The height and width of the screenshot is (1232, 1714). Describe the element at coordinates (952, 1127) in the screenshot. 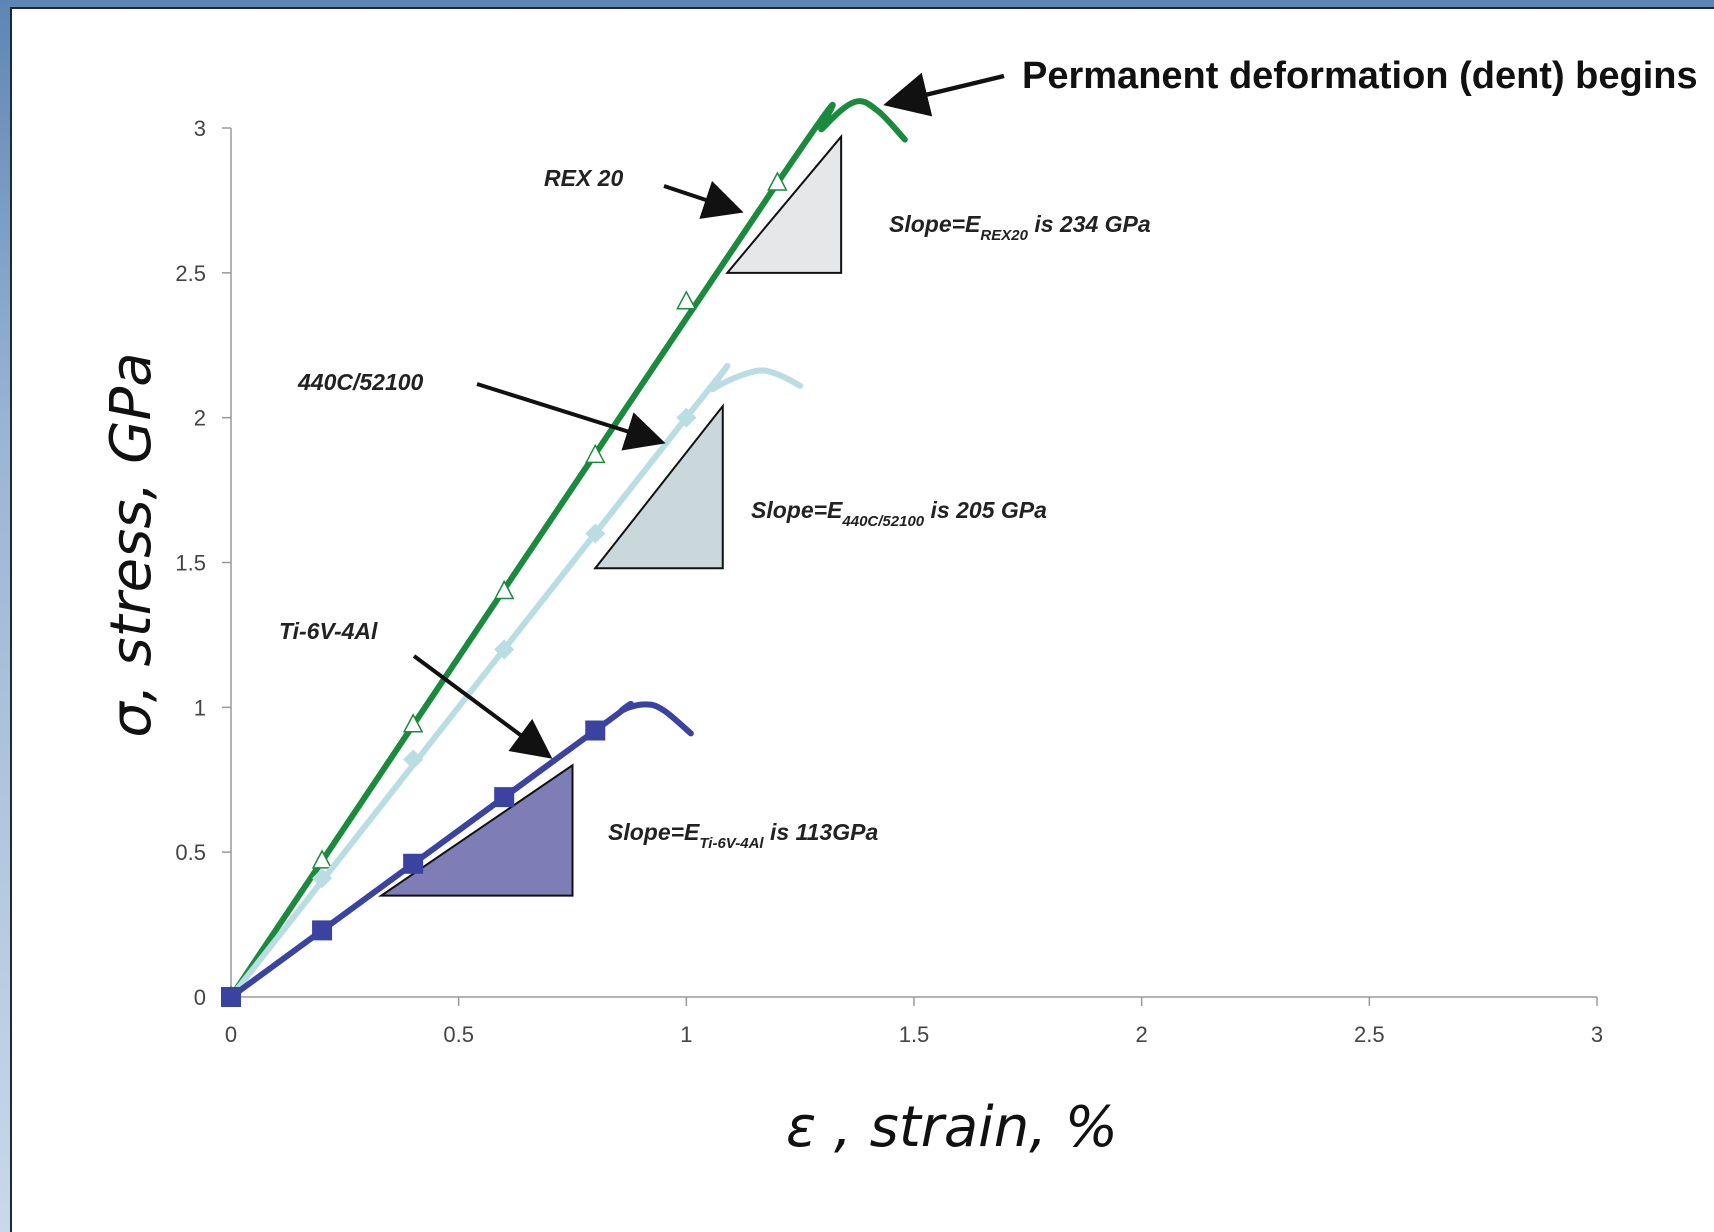

I see `x-axis-title: ε , strain, %` at that location.